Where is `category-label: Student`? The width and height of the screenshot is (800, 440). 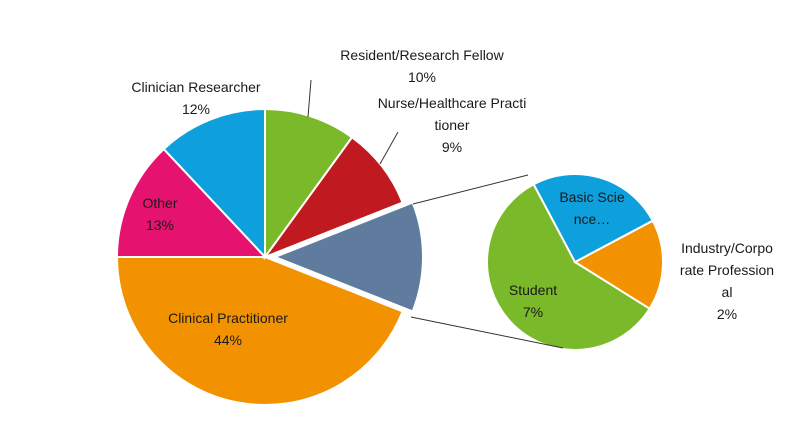
category-label: Student is located at coordinates (533, 290).